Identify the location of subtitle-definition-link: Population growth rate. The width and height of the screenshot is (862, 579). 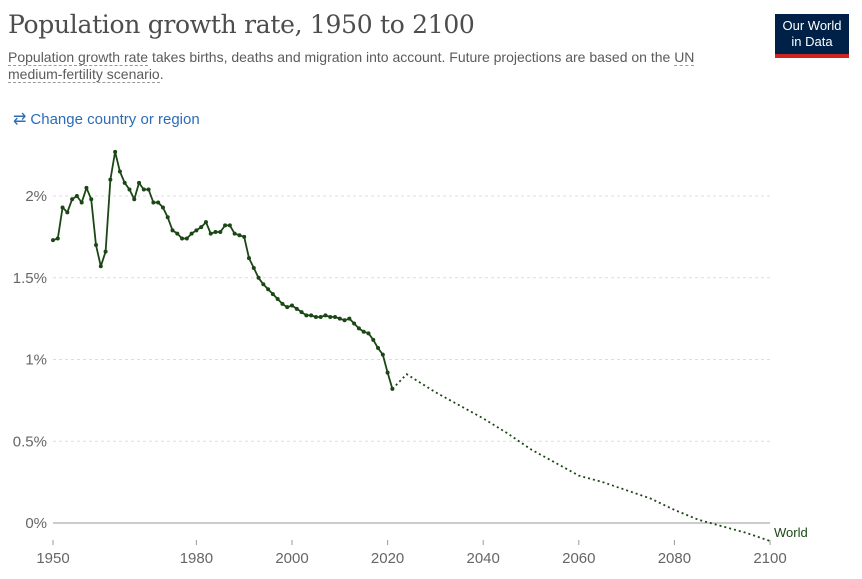
(78, 57).